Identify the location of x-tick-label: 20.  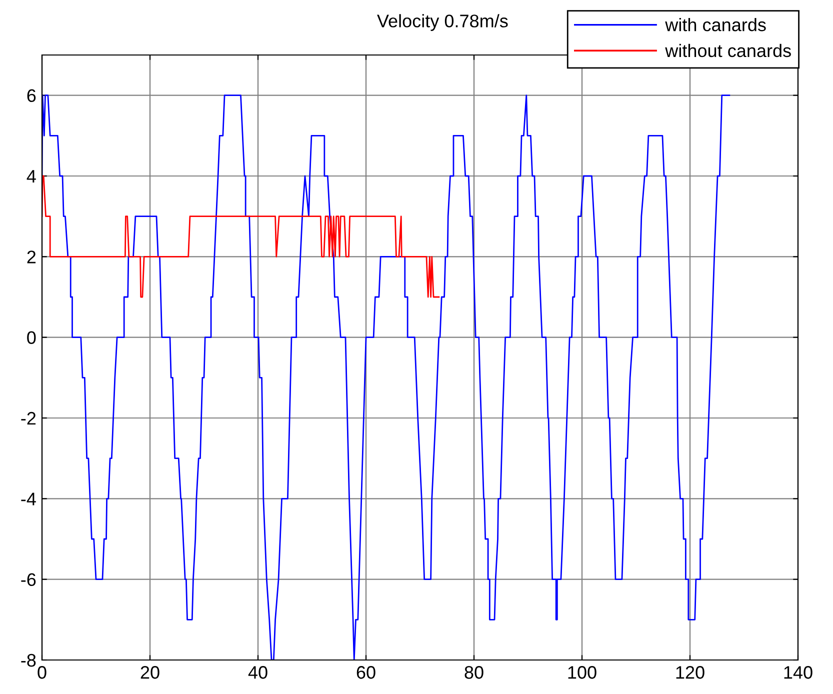
(150, 672).